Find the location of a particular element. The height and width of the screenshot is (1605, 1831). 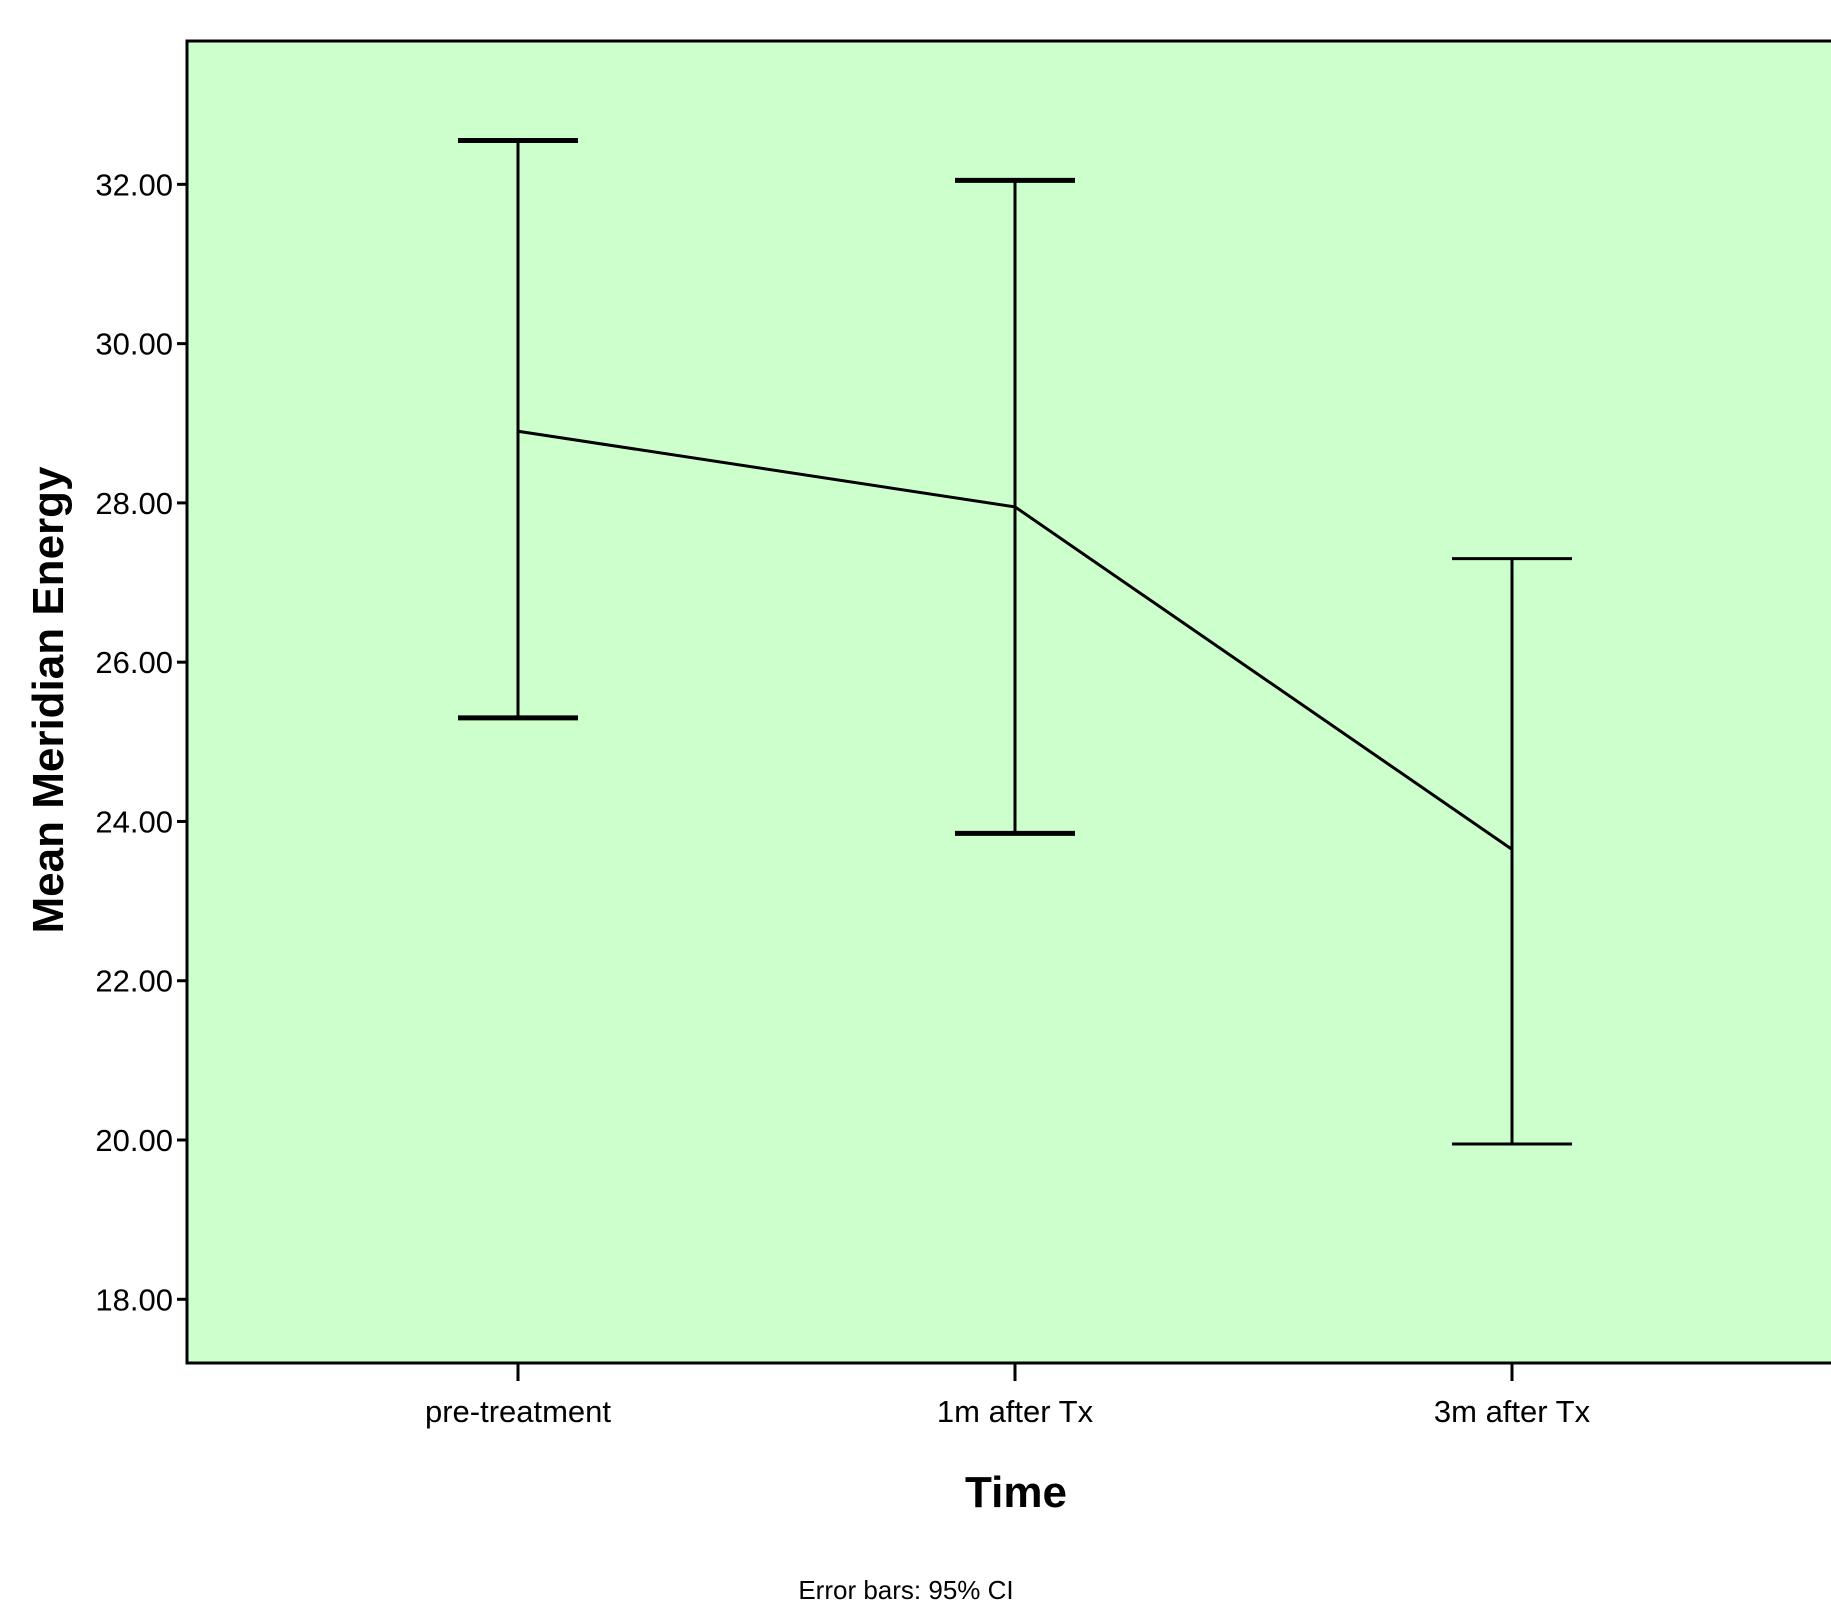

x-axis-title: Time is located at coordinates (1016, 1492).